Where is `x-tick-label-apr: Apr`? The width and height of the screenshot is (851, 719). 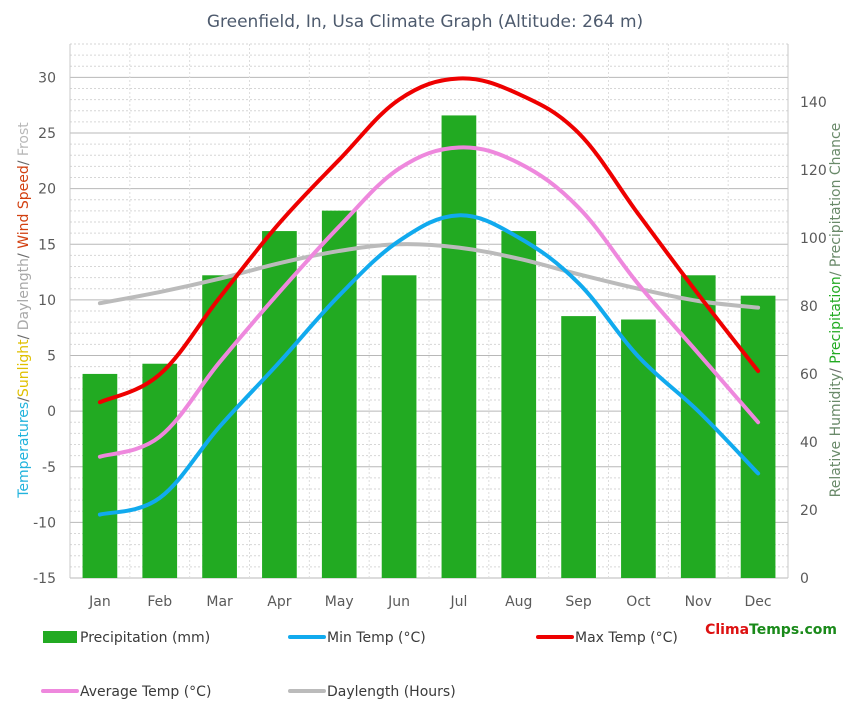 x-tick-label-apr: Apr is located at coordinates (279, 602).